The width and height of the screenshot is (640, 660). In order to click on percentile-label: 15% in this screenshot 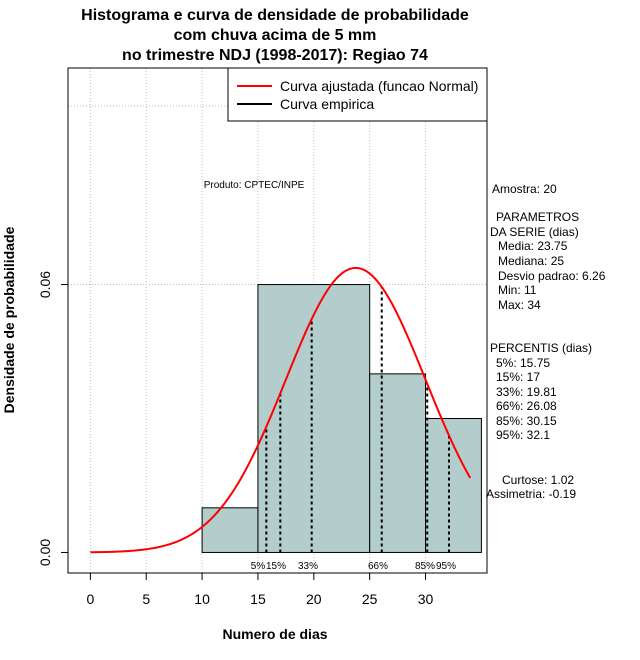, I will do `click(276, 566)`.